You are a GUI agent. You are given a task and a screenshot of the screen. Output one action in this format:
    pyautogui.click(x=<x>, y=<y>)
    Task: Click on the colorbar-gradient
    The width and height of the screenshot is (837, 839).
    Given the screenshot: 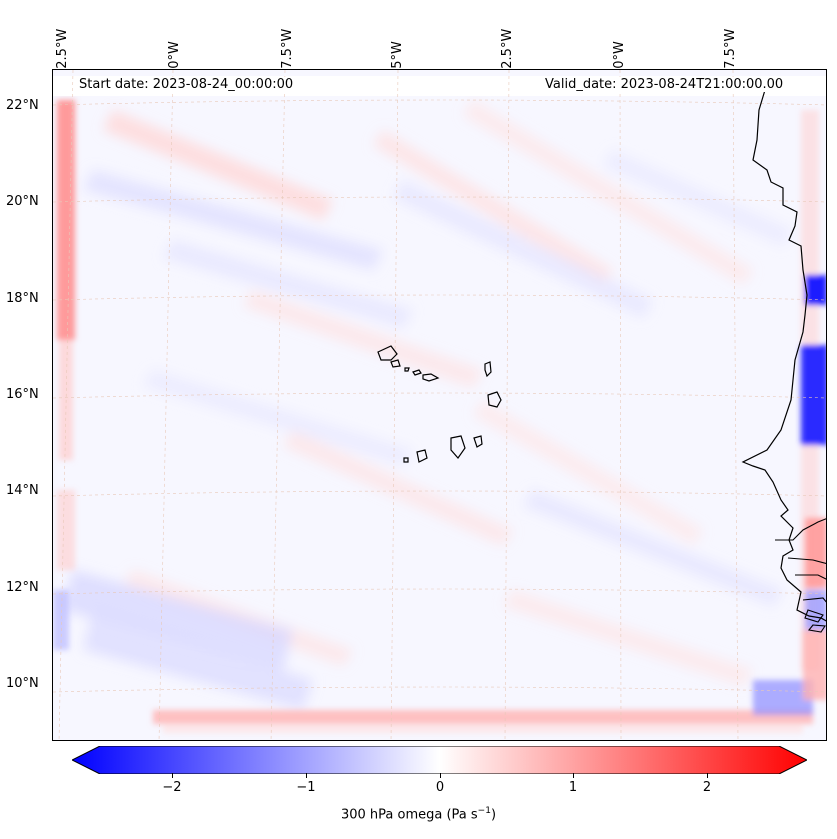 What is the action you would take?
    pyautogui.click(x=439, y=760)
    